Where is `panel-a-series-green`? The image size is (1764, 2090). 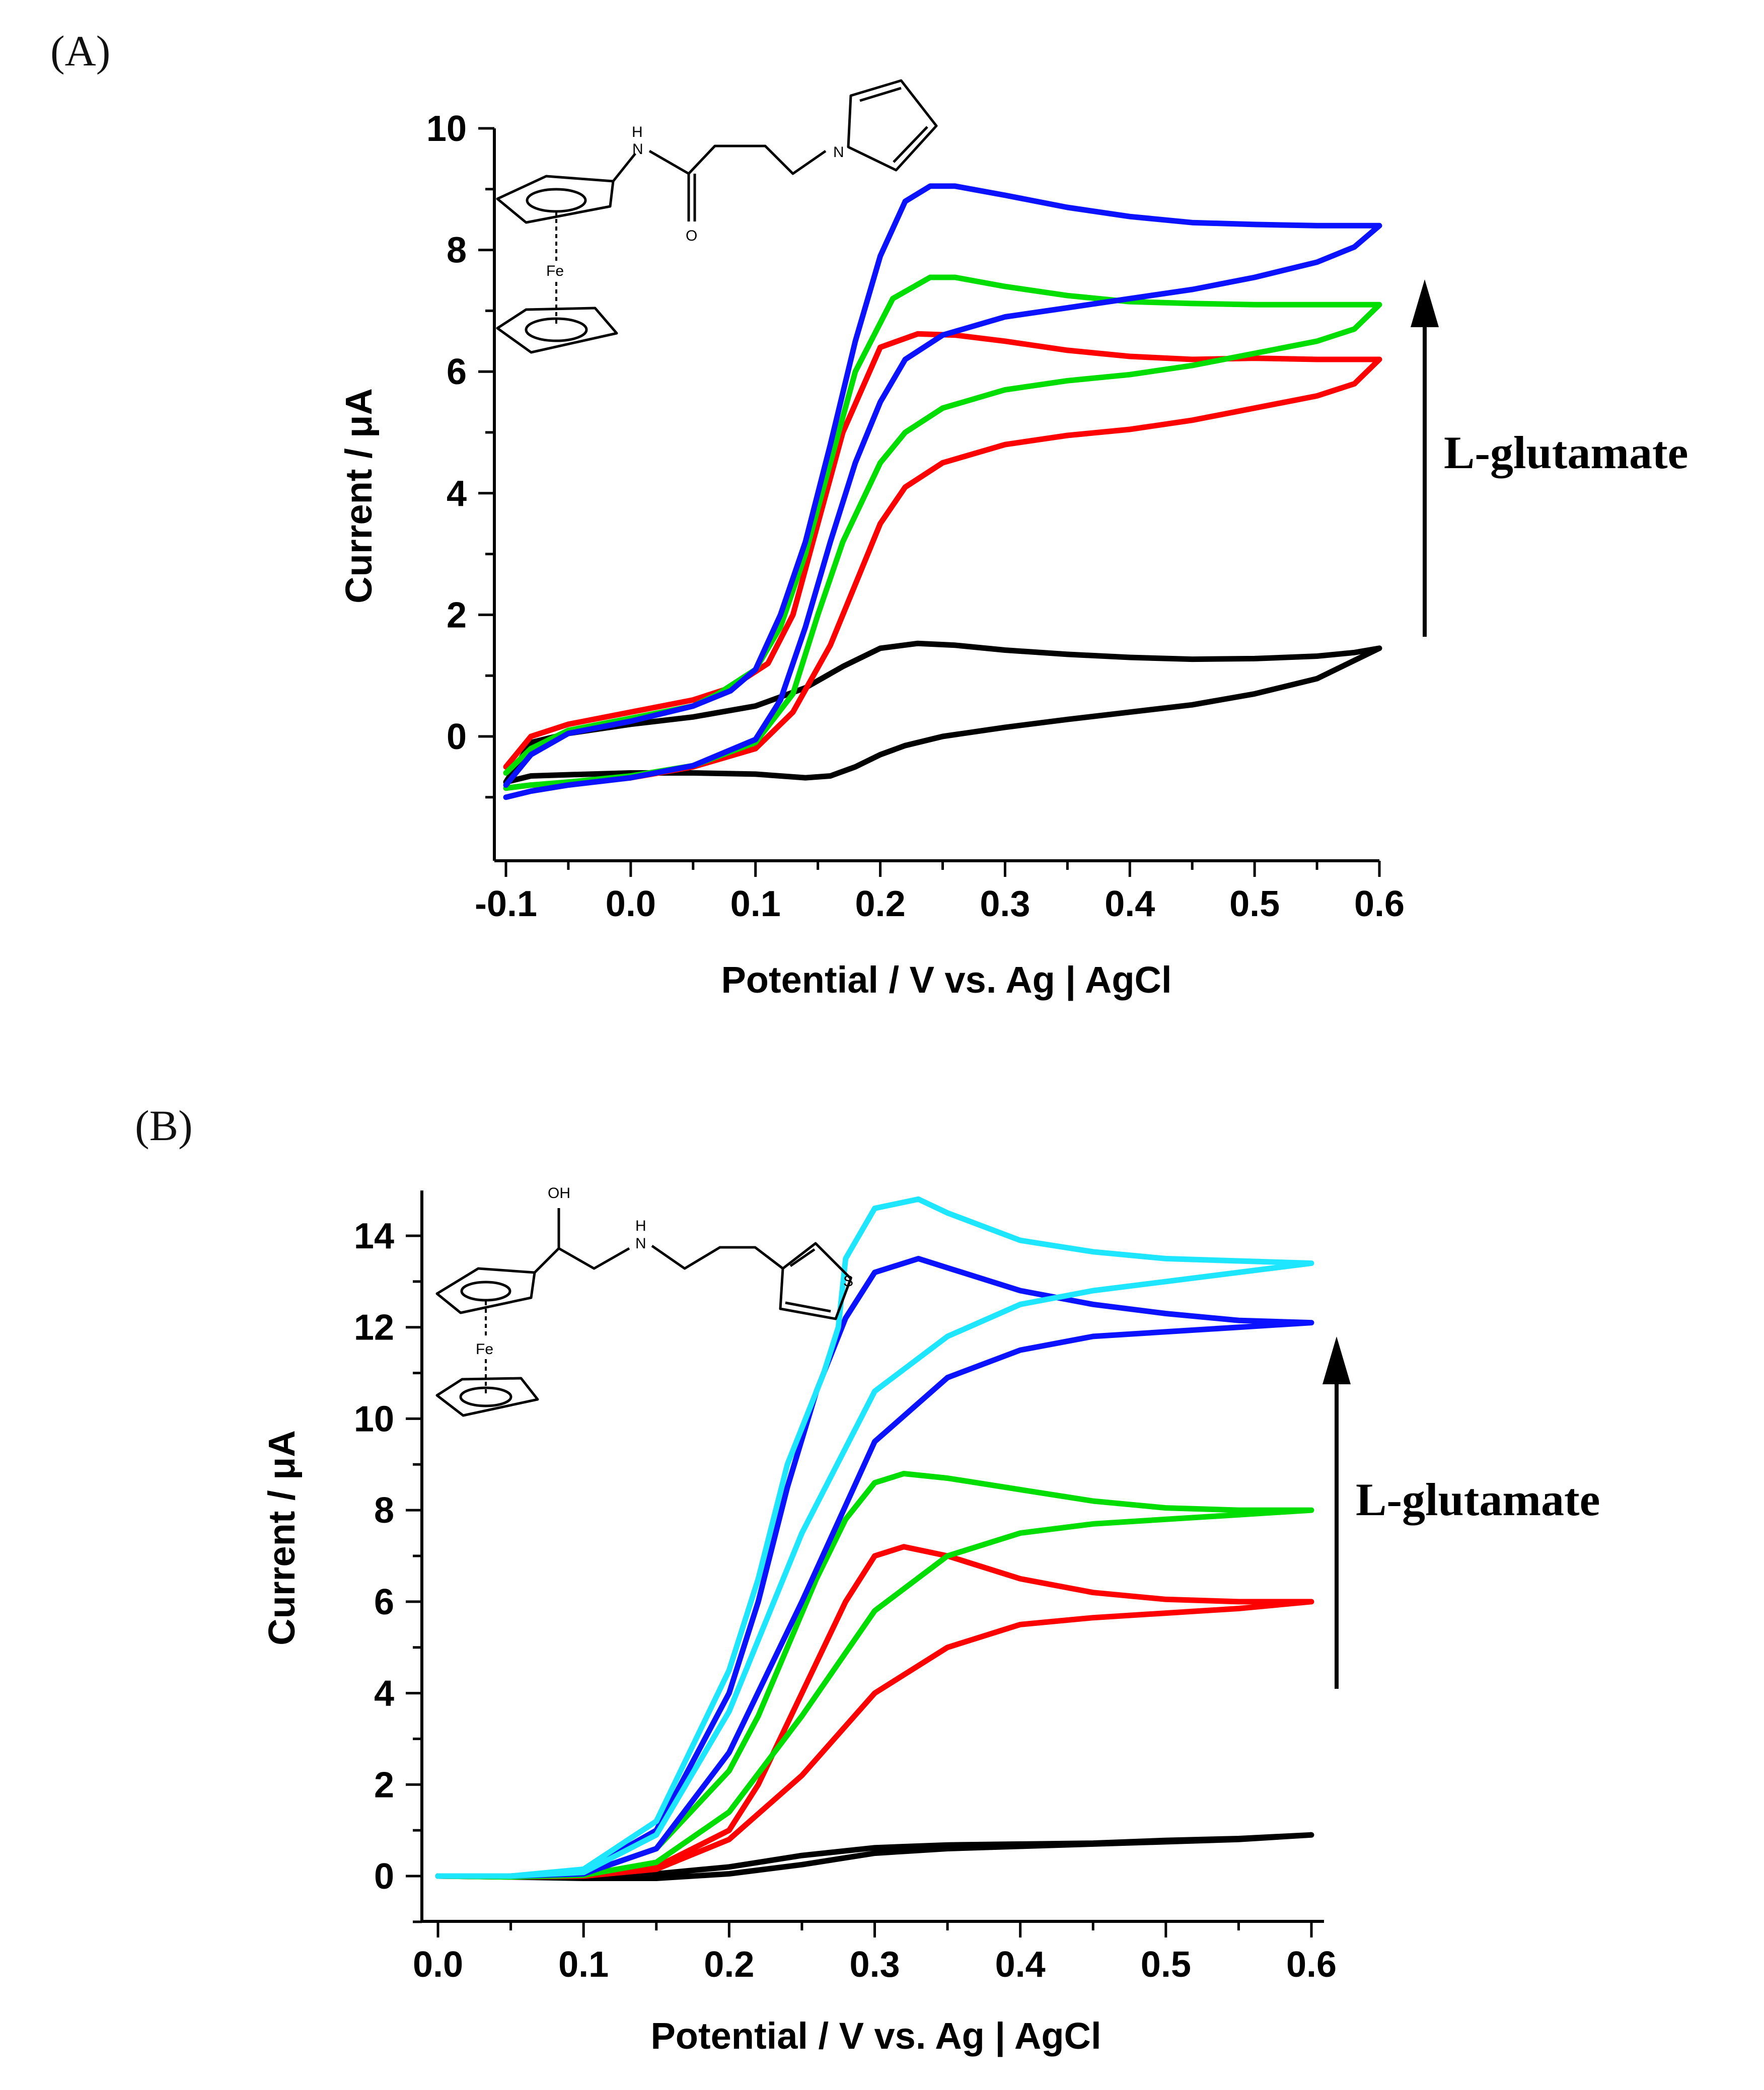
panel-a-series-green is located at coordinates (942, 532).